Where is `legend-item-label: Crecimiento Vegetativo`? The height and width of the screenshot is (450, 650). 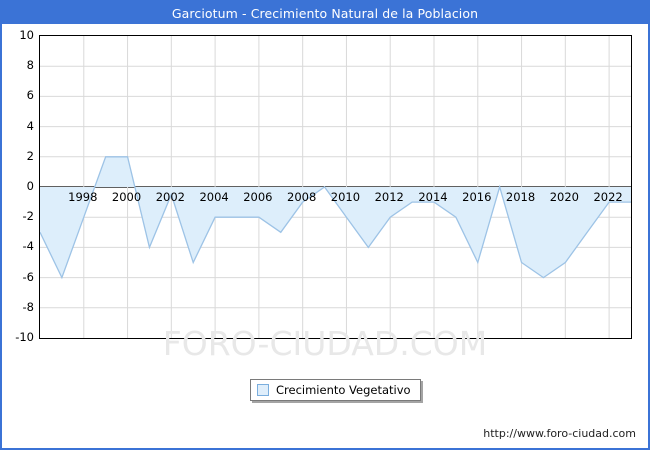 legend-item-label: Crecimiento Vegetativo is located at coordinates (343, 390).